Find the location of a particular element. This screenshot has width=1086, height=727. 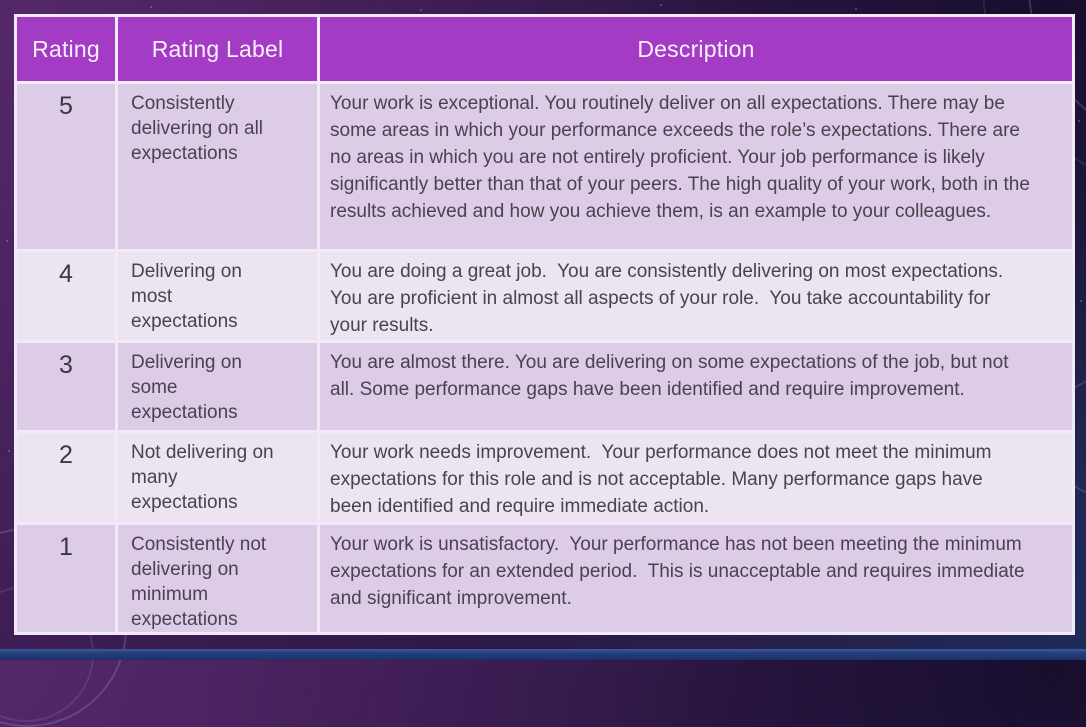

column-header-rating: Rating is located at coordinates (66, 49).